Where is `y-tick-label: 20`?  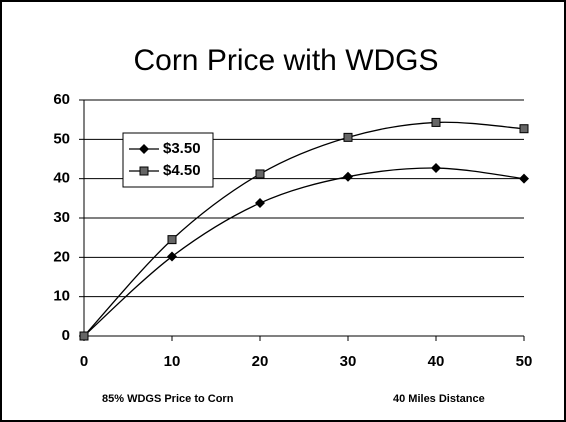 y-tick-label: 20 is located at coordinates (61, 256).